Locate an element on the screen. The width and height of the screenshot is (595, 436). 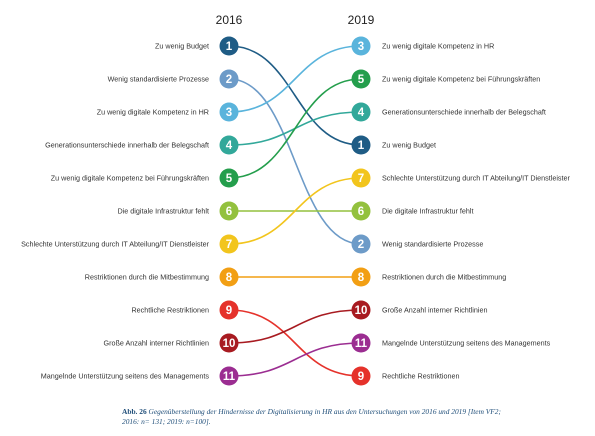
rank-number-2016-11: 11 is located at coordinates (229, 377).